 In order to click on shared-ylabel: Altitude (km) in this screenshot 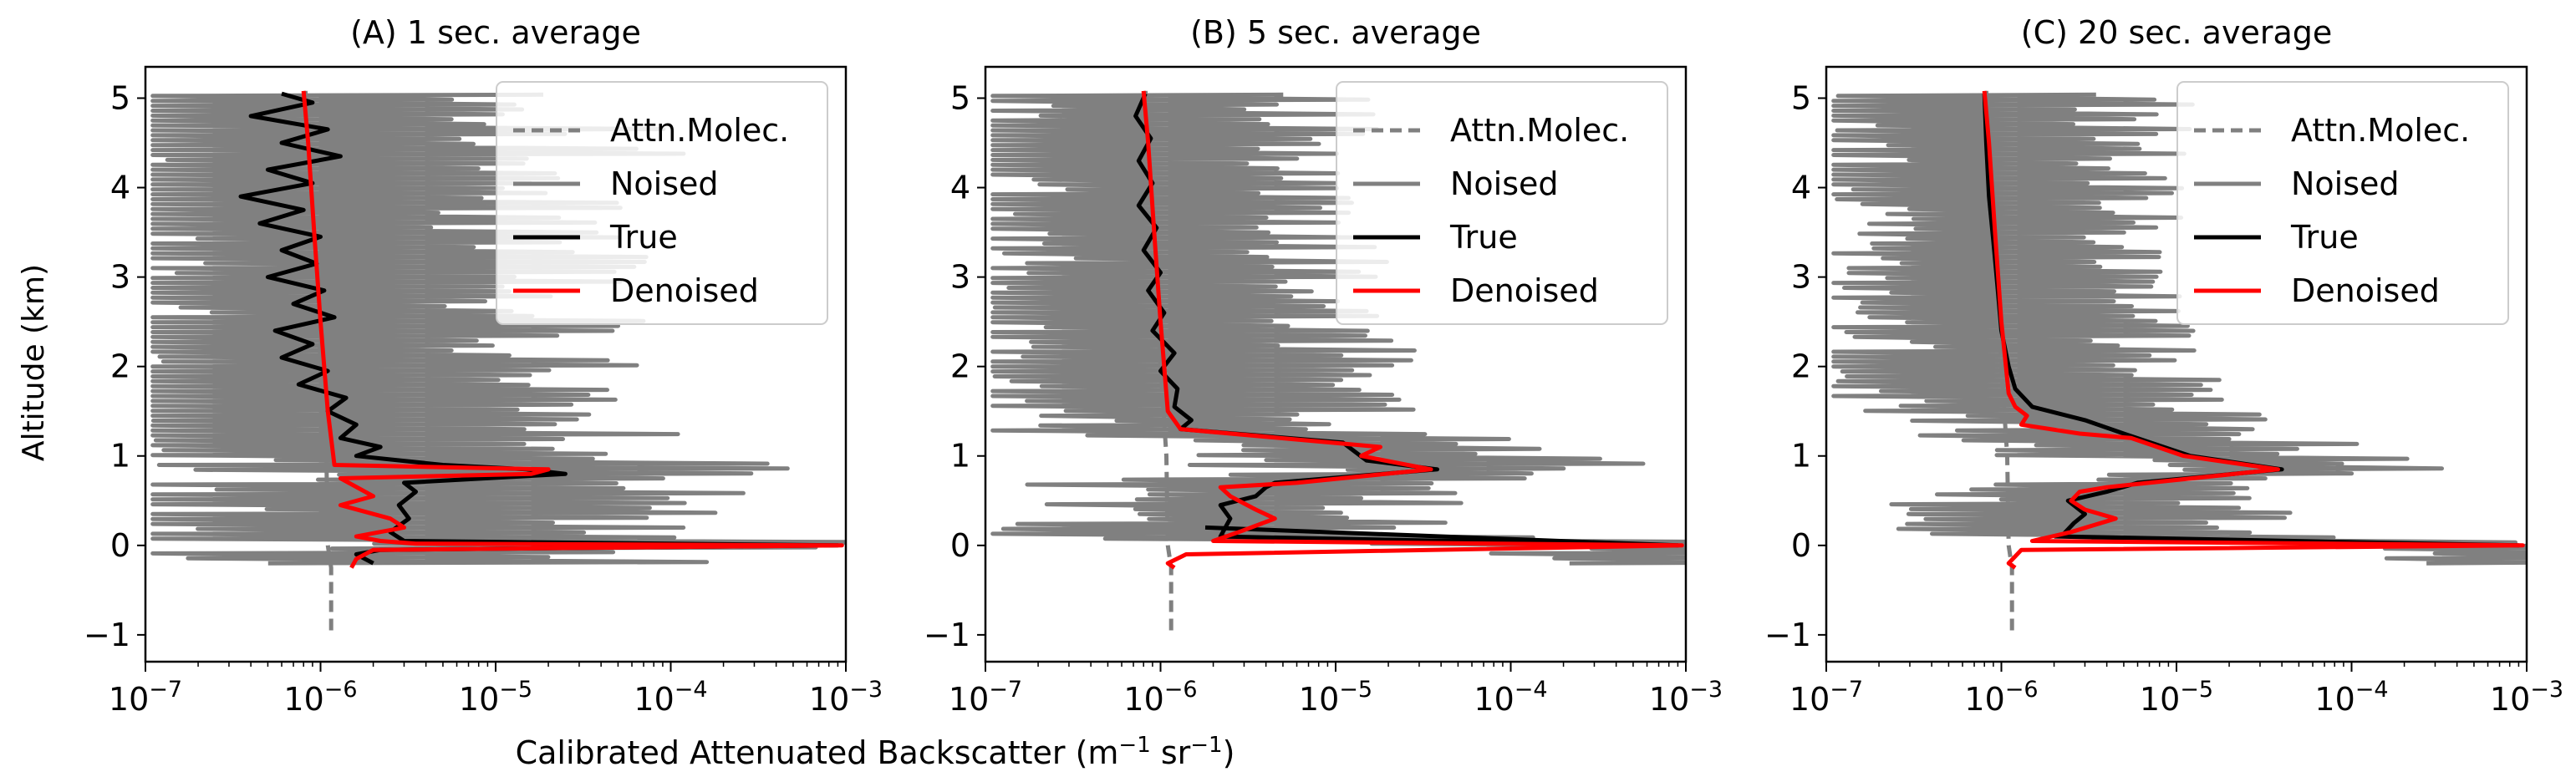, I will do `click(34, 362)`.